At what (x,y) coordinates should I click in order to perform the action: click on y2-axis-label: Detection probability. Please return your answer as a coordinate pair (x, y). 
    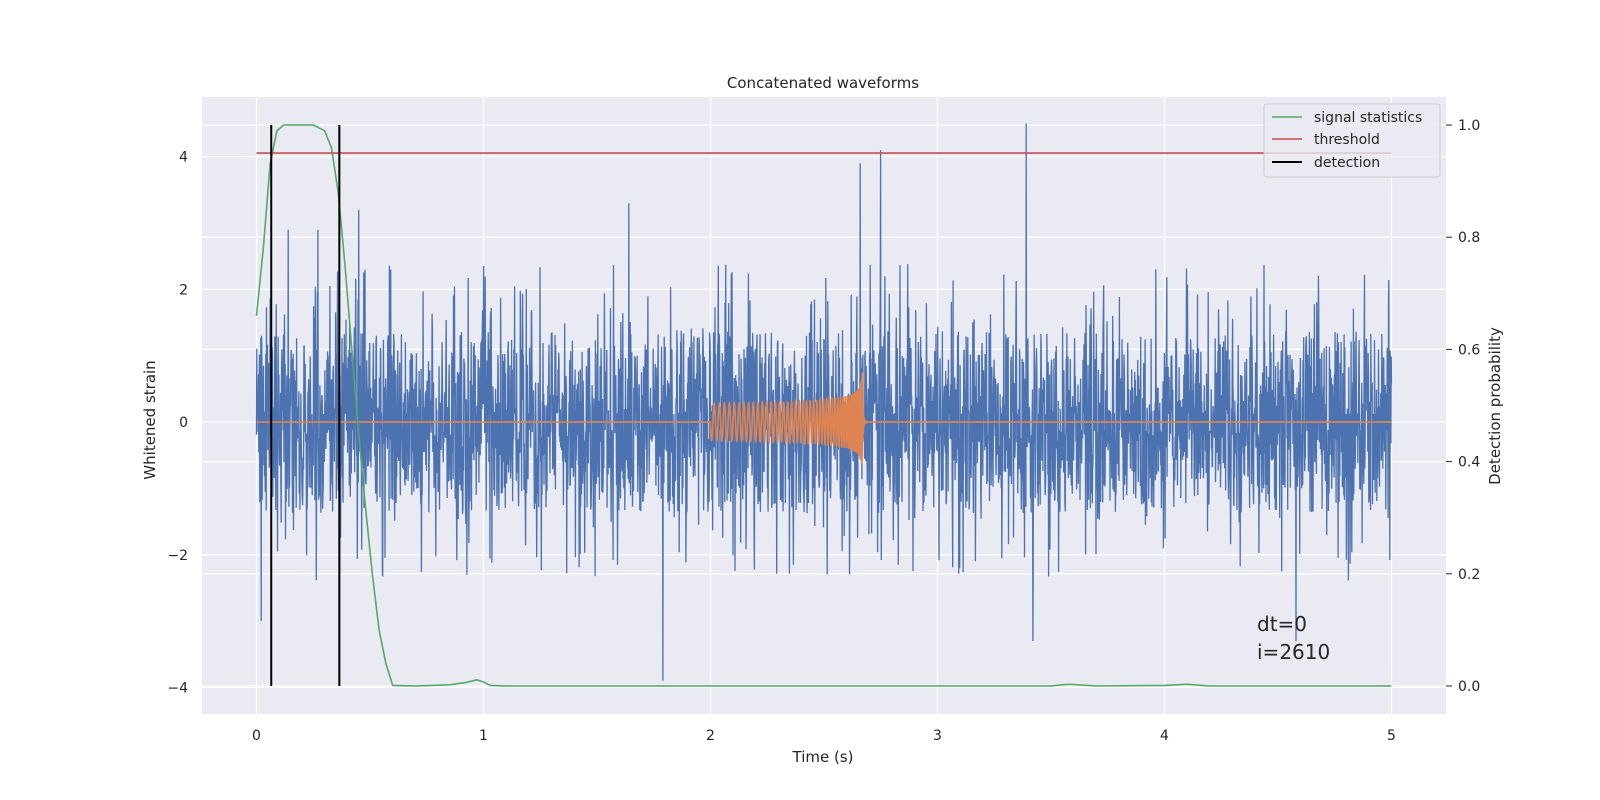
    Looking at the image, I should click on (1495, 406).